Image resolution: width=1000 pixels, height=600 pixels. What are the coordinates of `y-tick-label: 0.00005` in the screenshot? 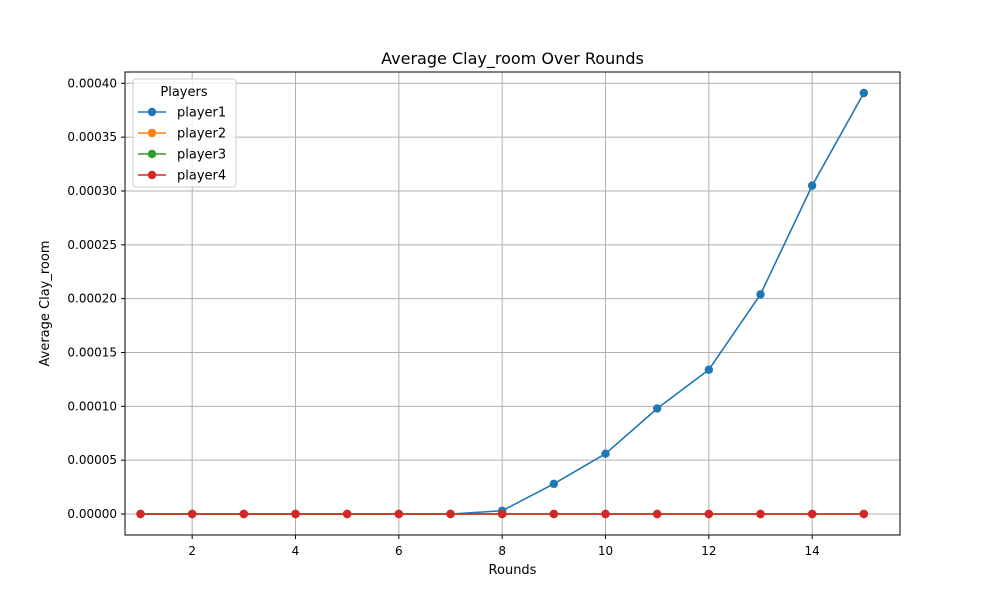 It's located at (92, 460).